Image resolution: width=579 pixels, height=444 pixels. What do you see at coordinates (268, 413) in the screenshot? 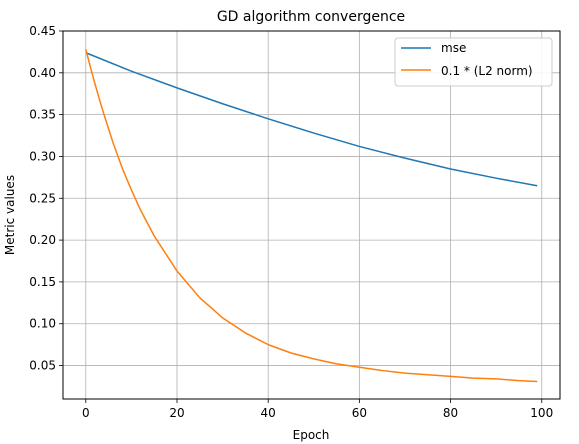
I see `x-tick-label: 40` at bounding box center [268, 413].